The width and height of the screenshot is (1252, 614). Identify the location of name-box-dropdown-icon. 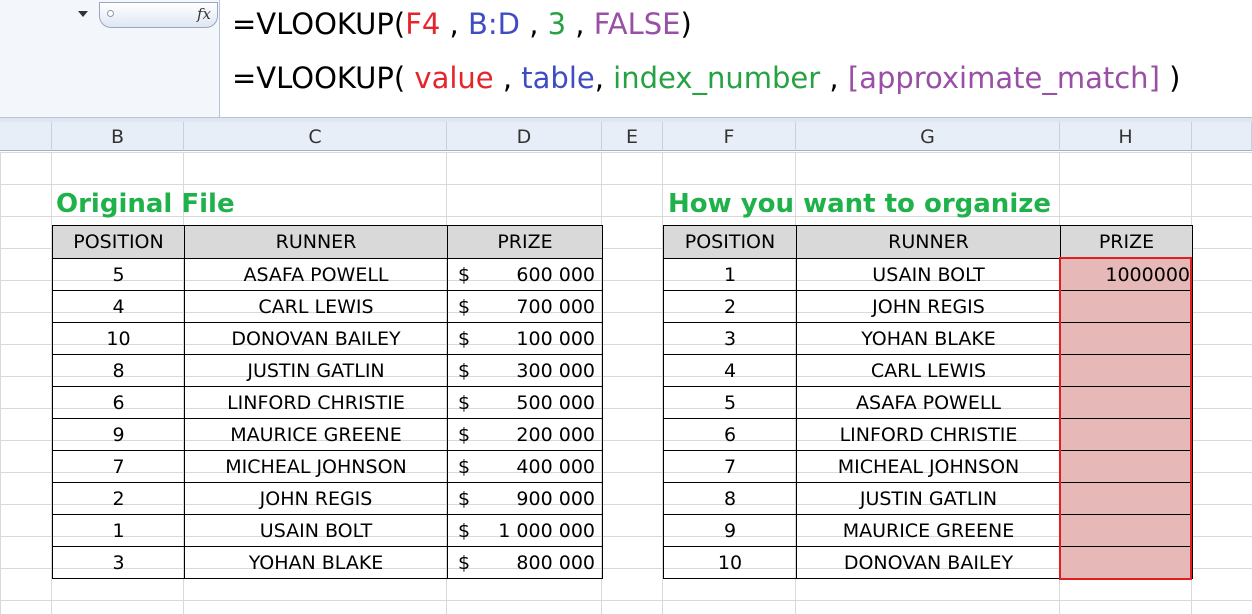
(83, 14).